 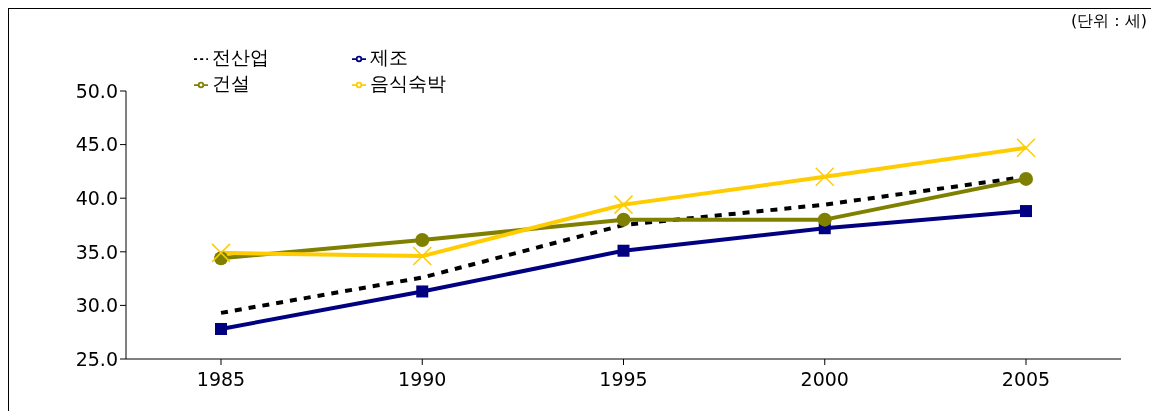 I want to click on legend-label: 건설, so click(x=231, y=83).